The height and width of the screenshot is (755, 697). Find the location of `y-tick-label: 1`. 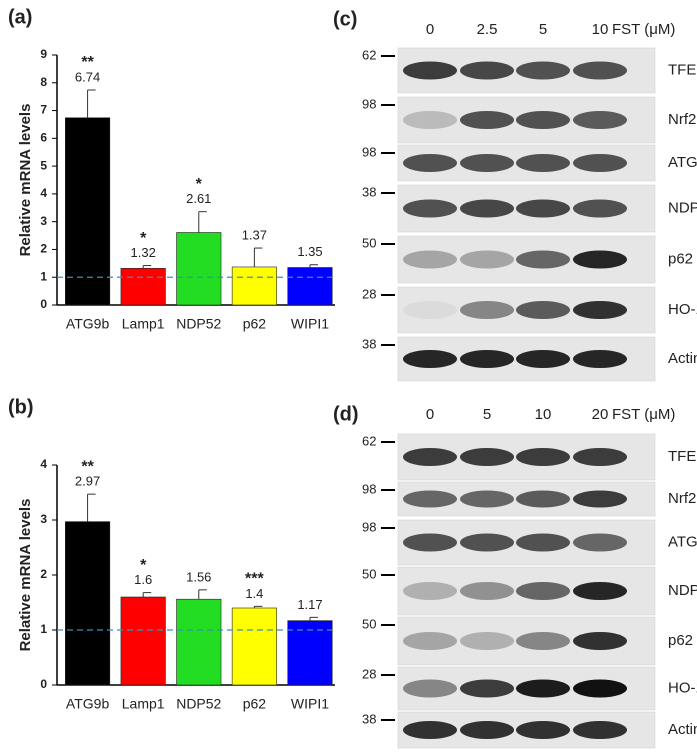

y-tick-label: 1 is located at coordinates (43, 276).